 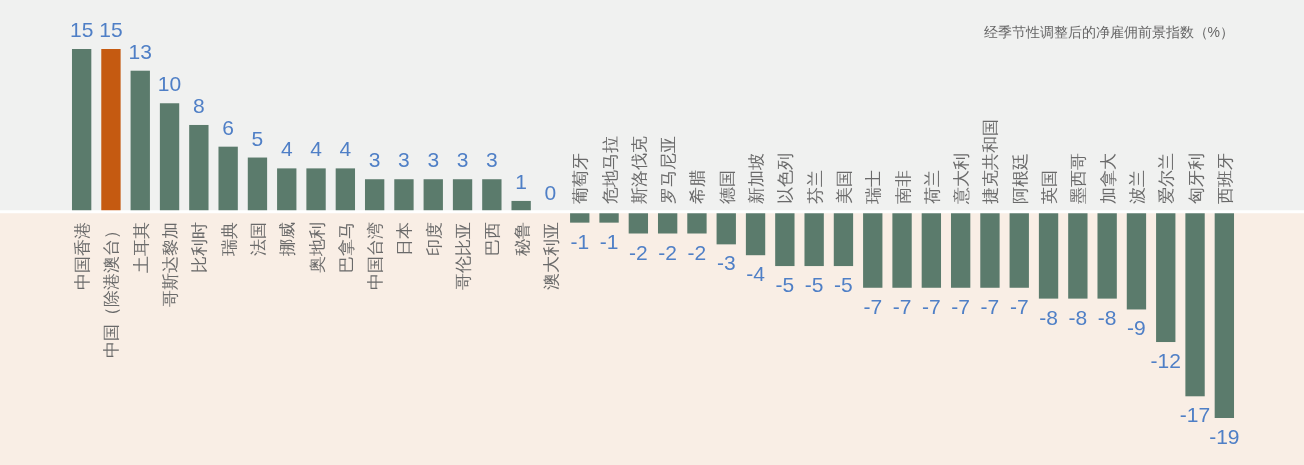 I want to click on x-tick-label: 危地马拉, so click(x=610, y=169).